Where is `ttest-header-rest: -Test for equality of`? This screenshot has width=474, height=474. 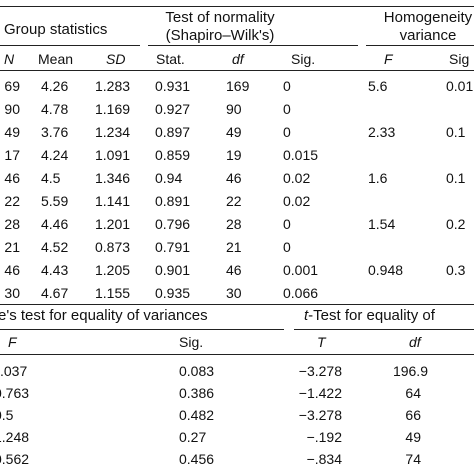 ttest-header-rest: -Test for equality of is located at coordinates (371, 315).